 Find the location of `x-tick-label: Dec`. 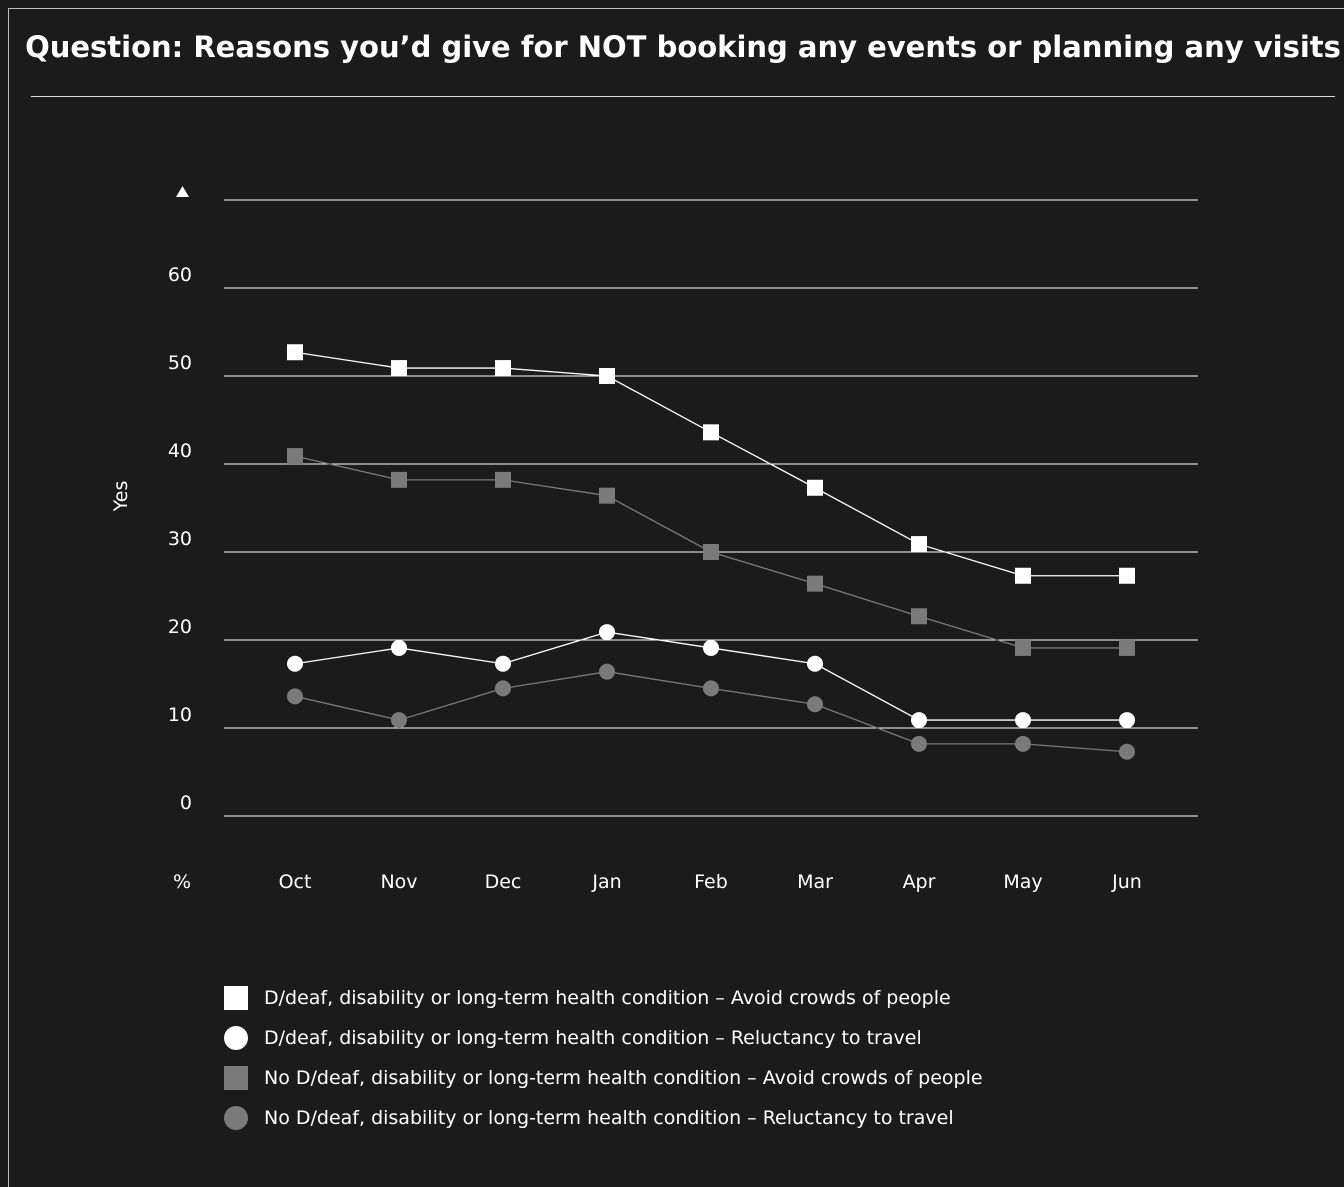

x-tick-label: Dec is located at coordinates (503, 882).